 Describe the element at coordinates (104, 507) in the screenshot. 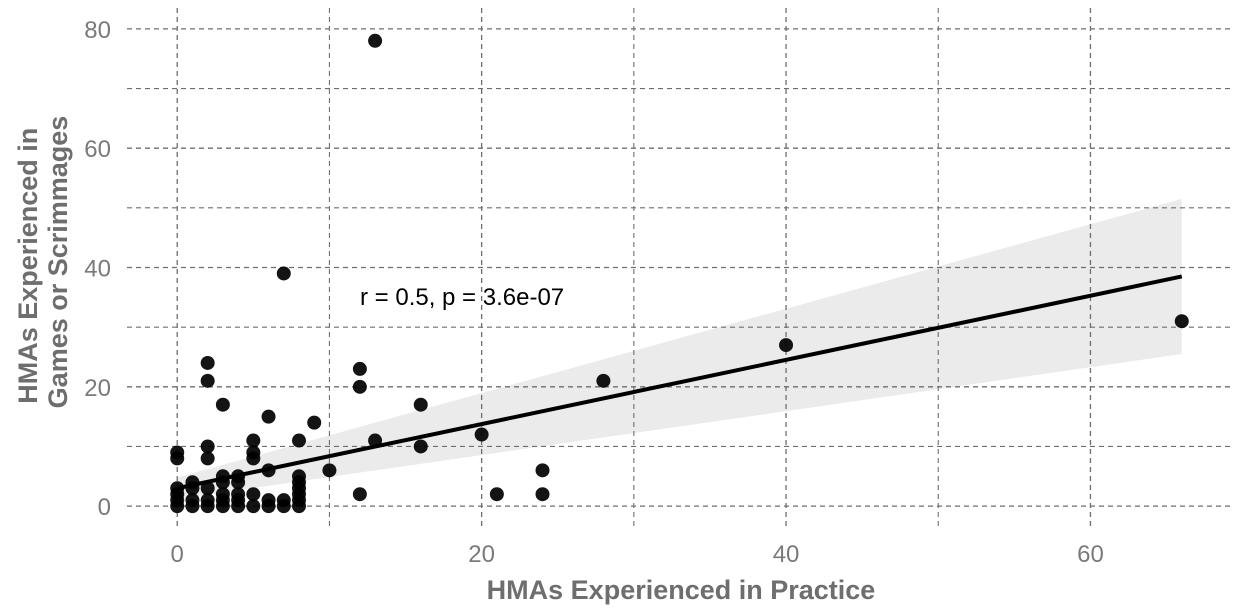

I see `y-tick-label: 0` at that location.